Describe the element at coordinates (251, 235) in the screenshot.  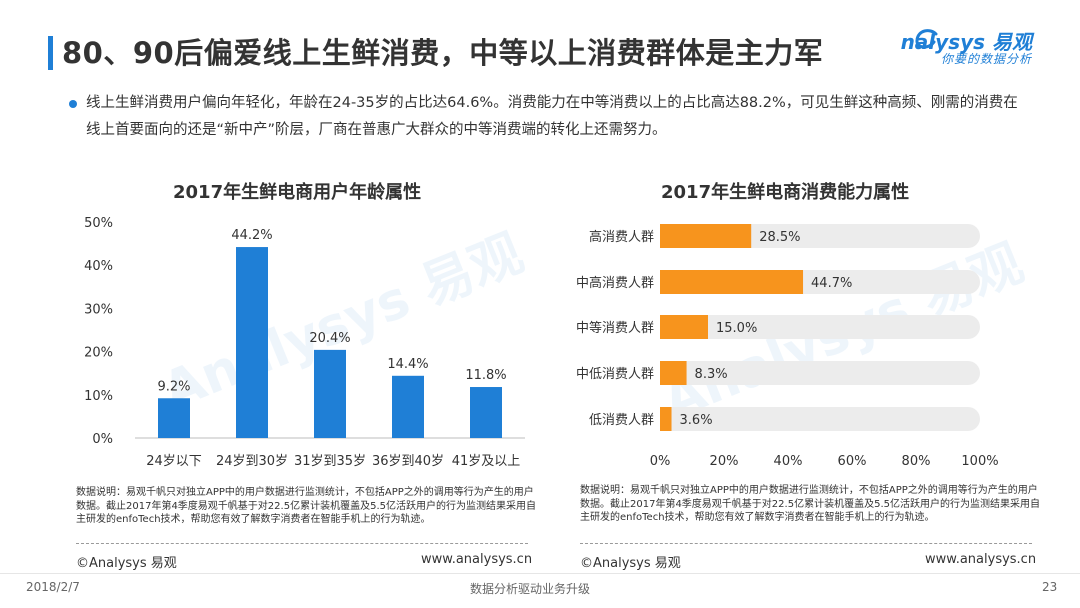
I see `bar-value-label: 44.2%` at that location.